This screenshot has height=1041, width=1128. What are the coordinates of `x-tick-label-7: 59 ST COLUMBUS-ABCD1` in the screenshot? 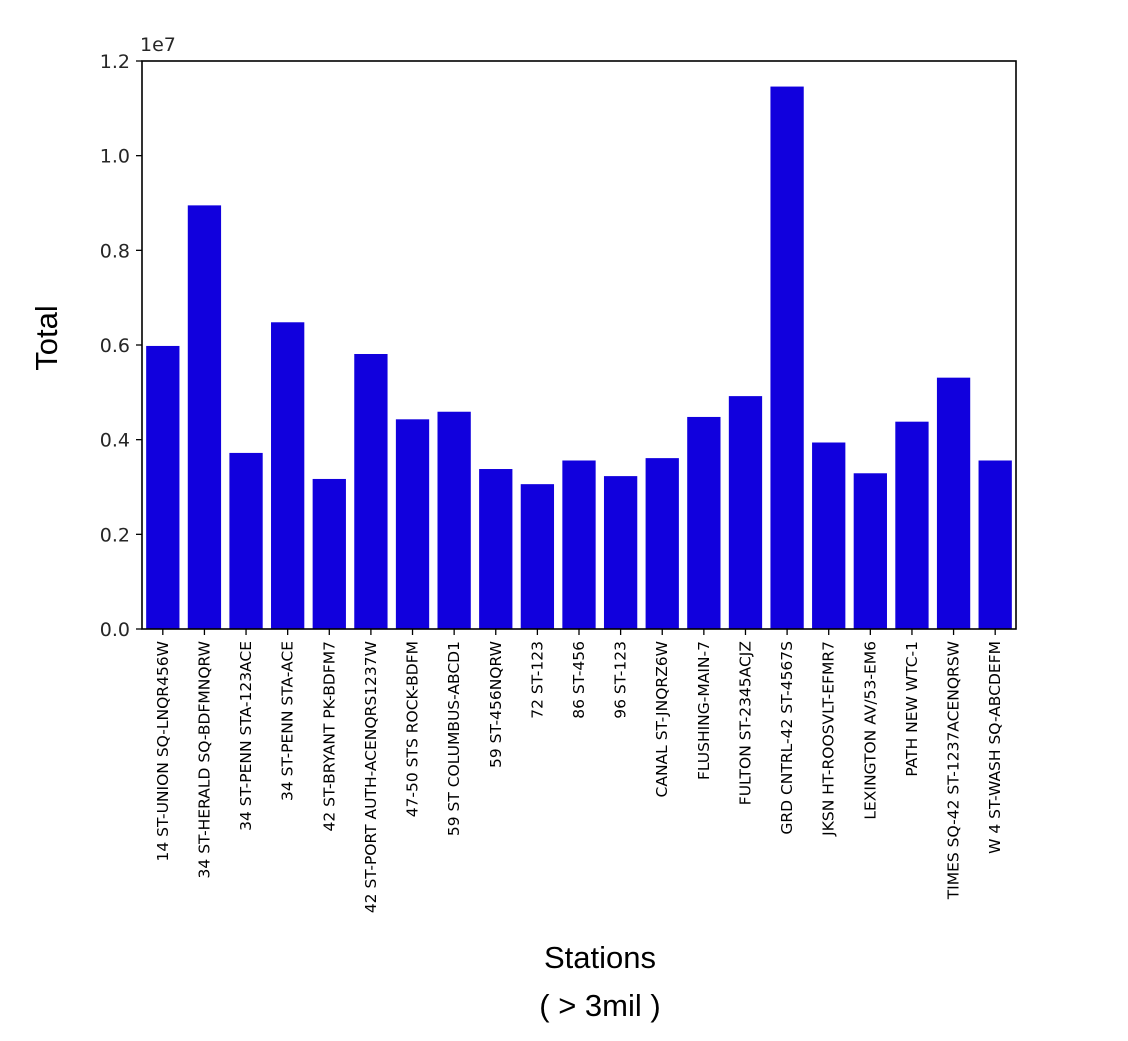 It's located at (454, 738).